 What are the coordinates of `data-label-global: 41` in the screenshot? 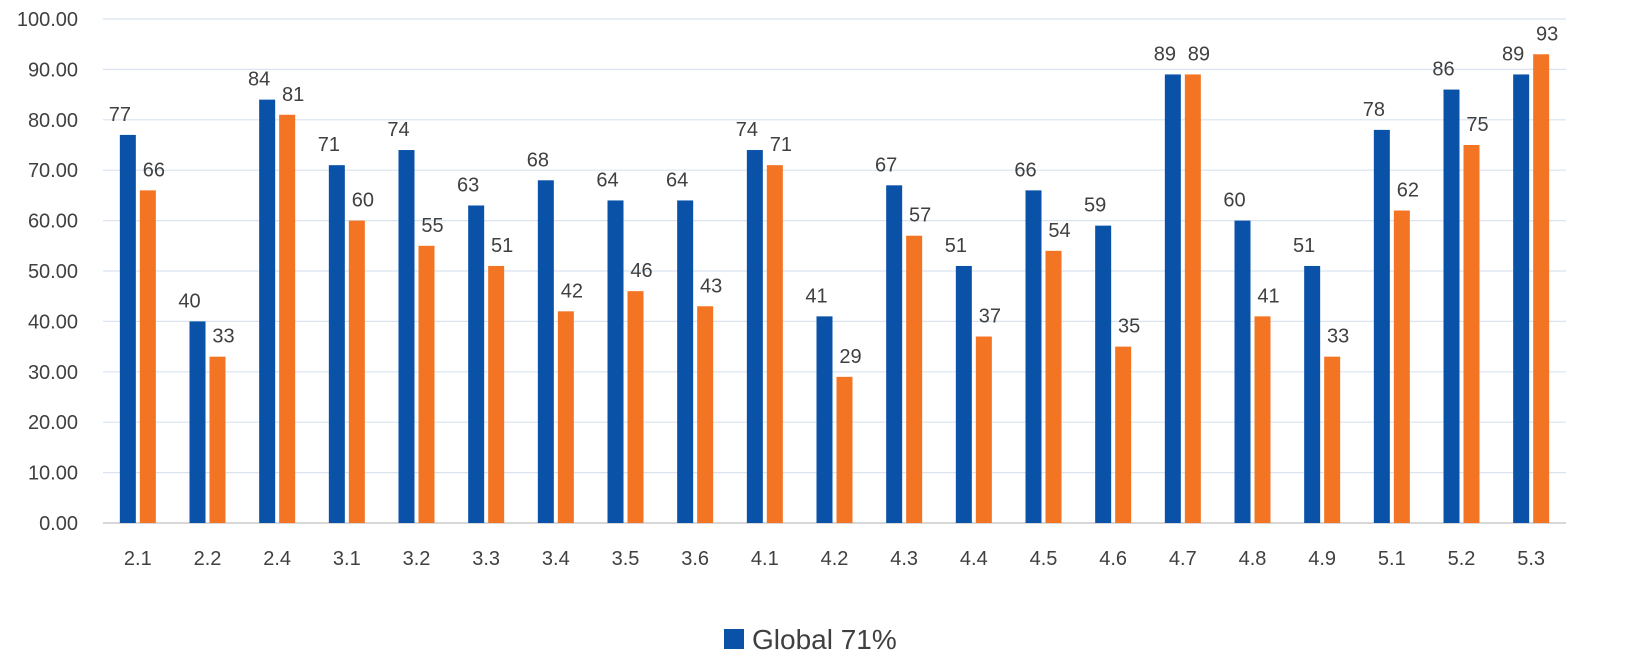 It's located at (816, 296).